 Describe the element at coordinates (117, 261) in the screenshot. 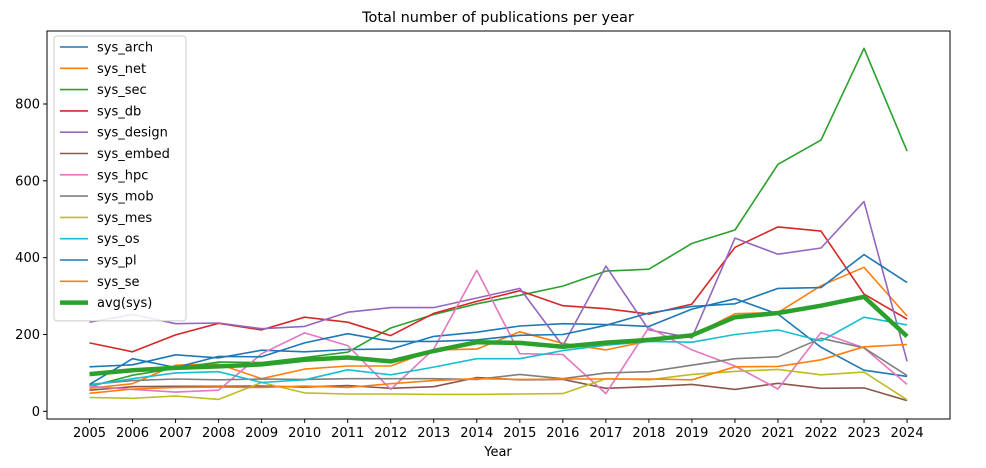

I see `legend-label-sys-pl: sys_pl` at that location.